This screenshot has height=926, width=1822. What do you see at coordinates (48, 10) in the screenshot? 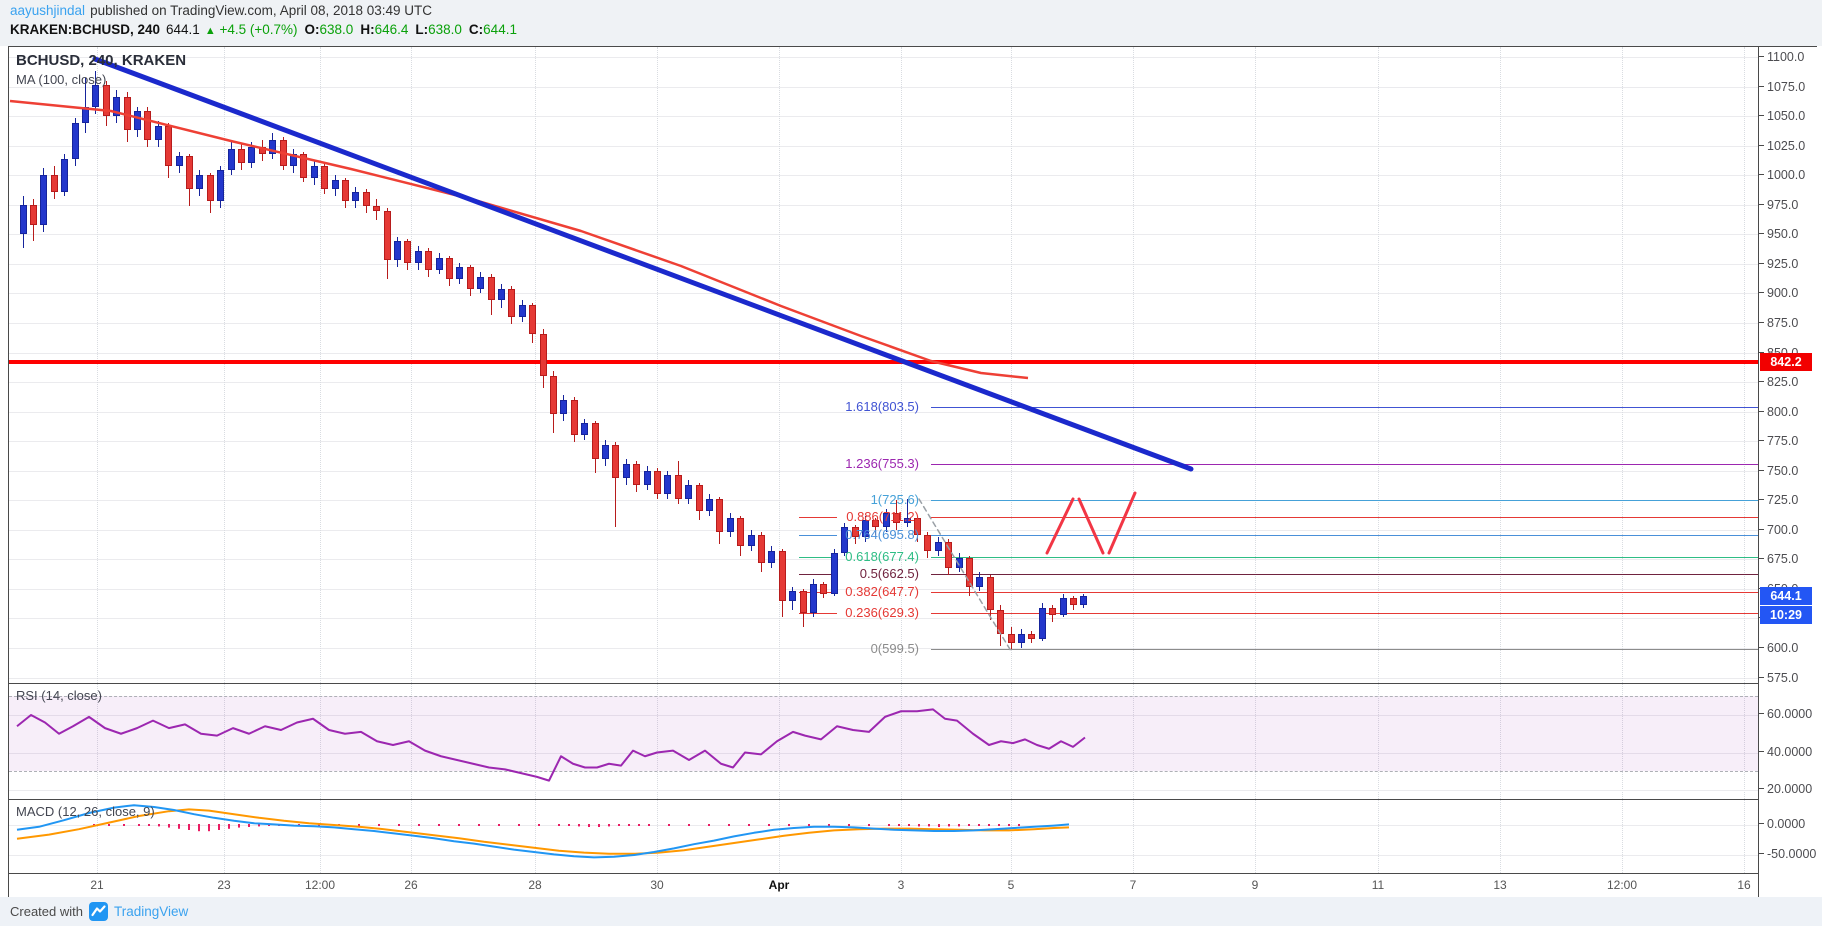
I see `author-link: aayushjindal` at bounding box center [48, 10].